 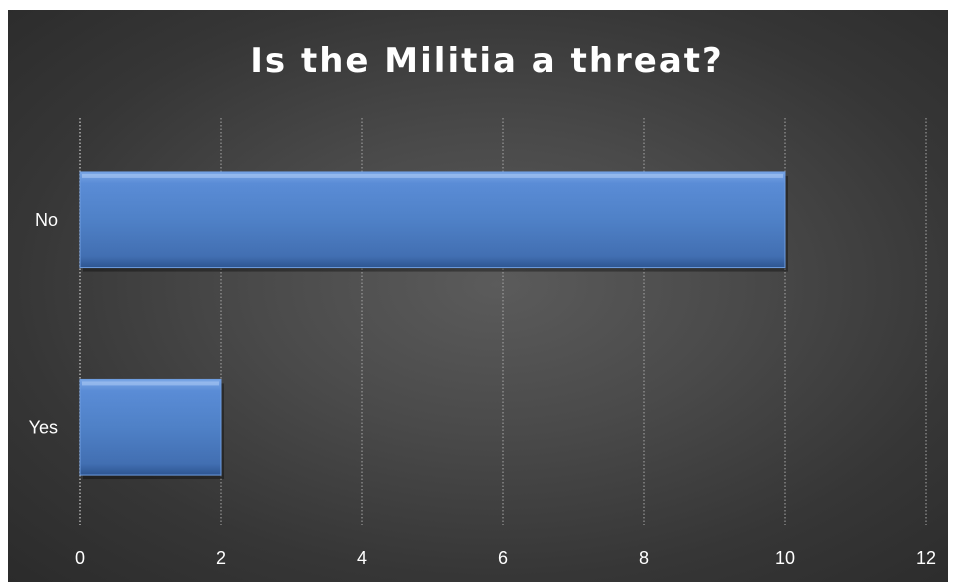 I want to click on bar-yes, so click(x=150, y=427).